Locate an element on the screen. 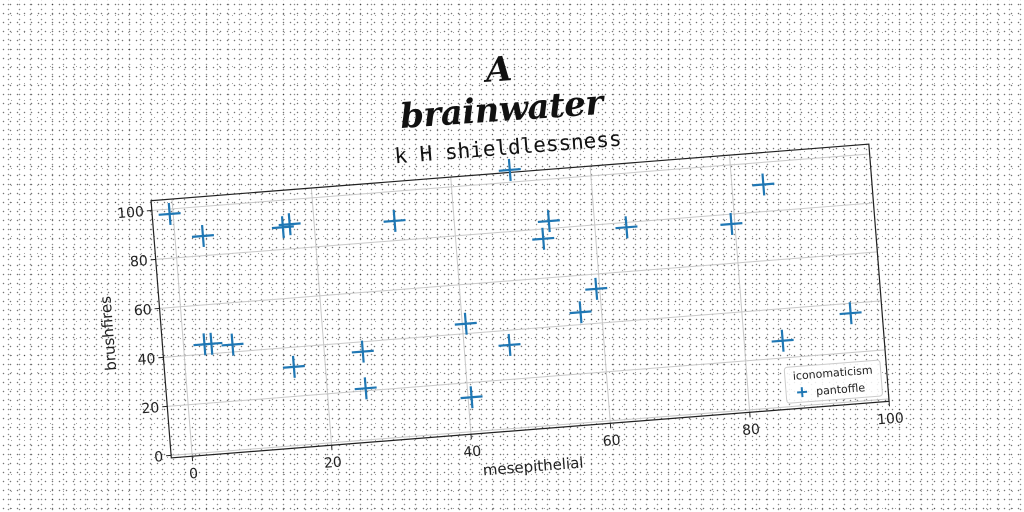  x-axis-label: mesepithelial is located at coordinates (533, 467).